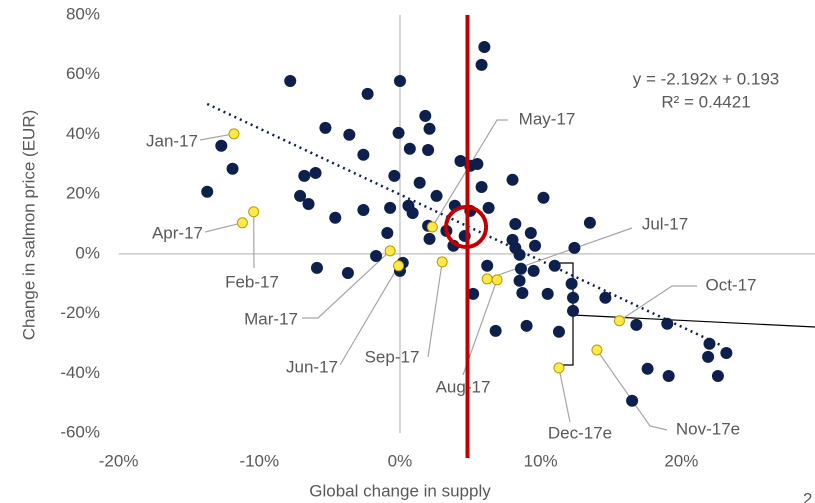  Describe the element at coordinates (28, 225) in the screenshot. I see `y-axis-label: Change in salmon price (EUR)` at that location.